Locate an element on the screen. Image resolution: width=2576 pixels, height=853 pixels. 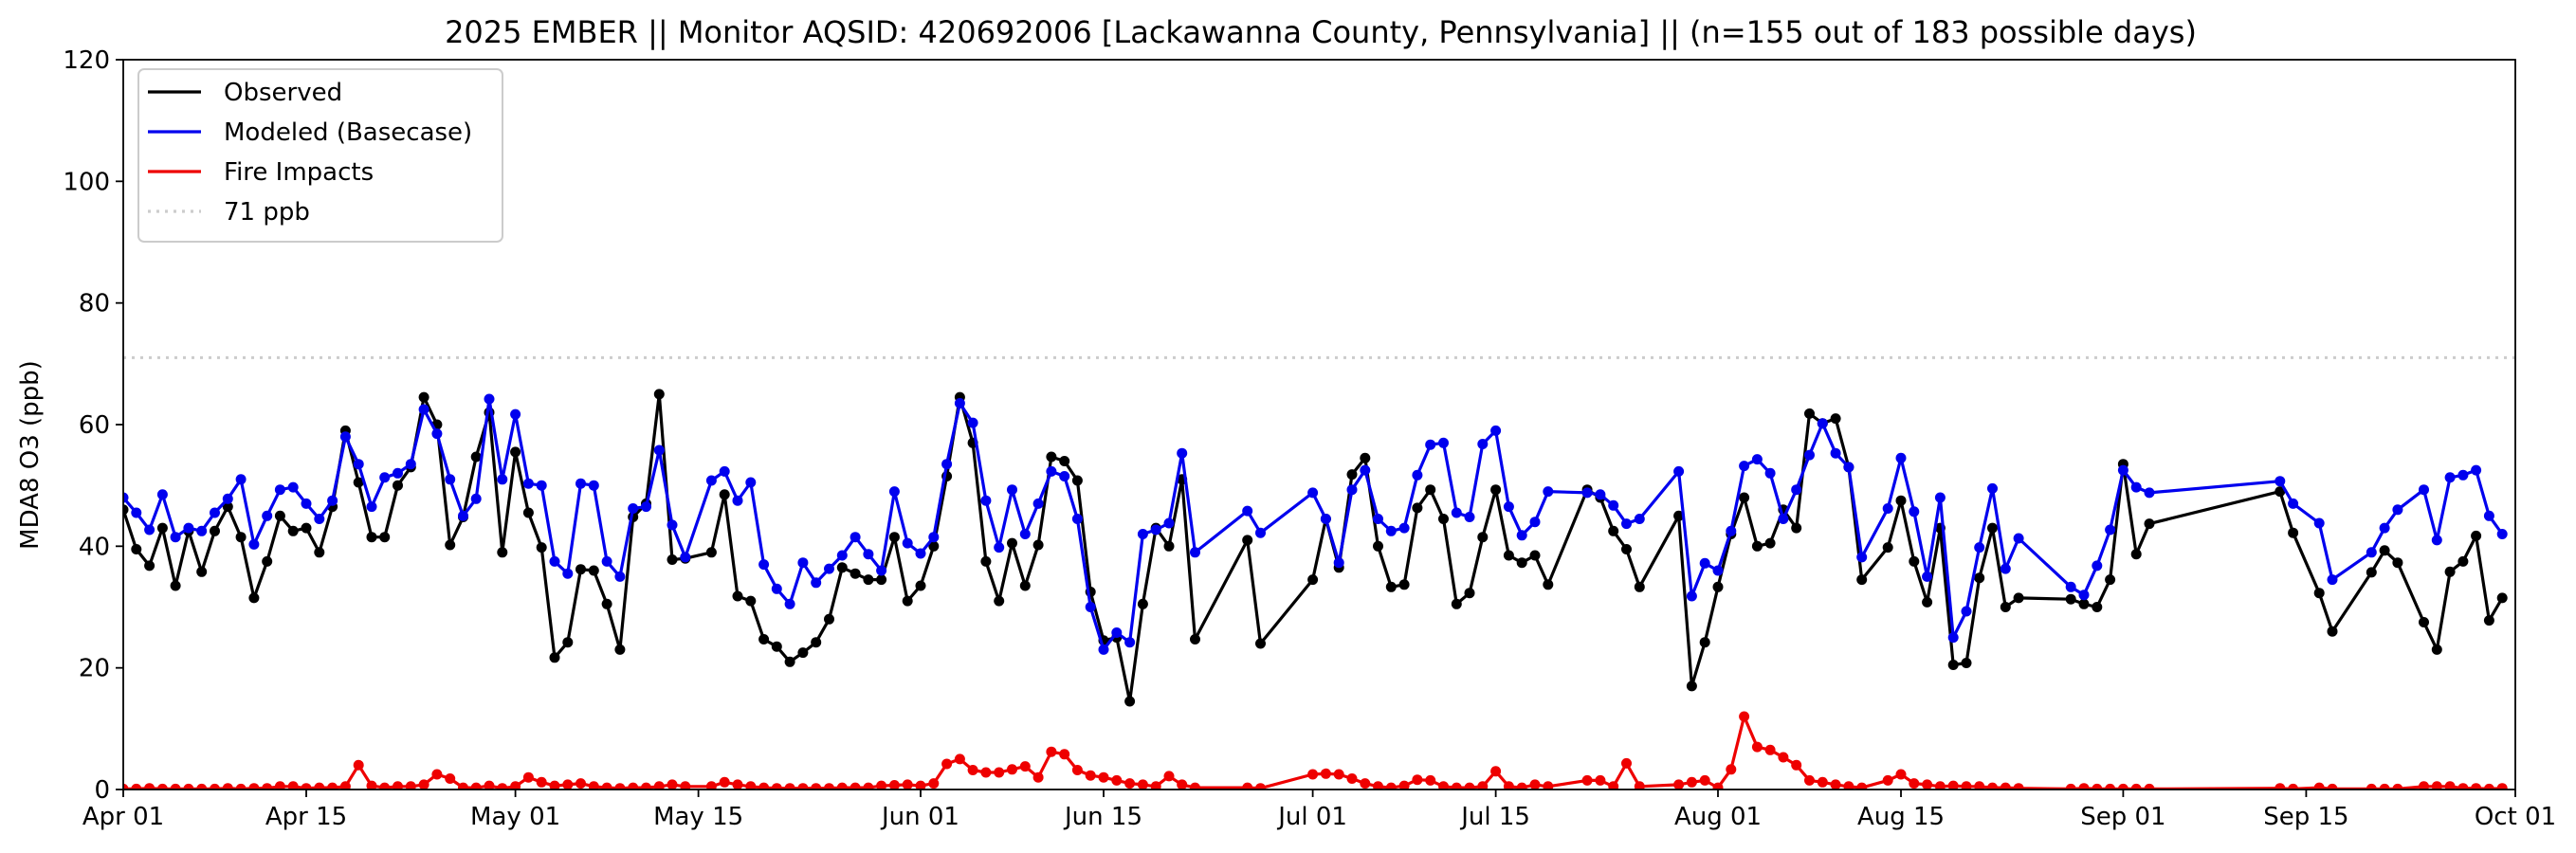
y-tick-label-0: 0 is located at coordinates (102, 790).